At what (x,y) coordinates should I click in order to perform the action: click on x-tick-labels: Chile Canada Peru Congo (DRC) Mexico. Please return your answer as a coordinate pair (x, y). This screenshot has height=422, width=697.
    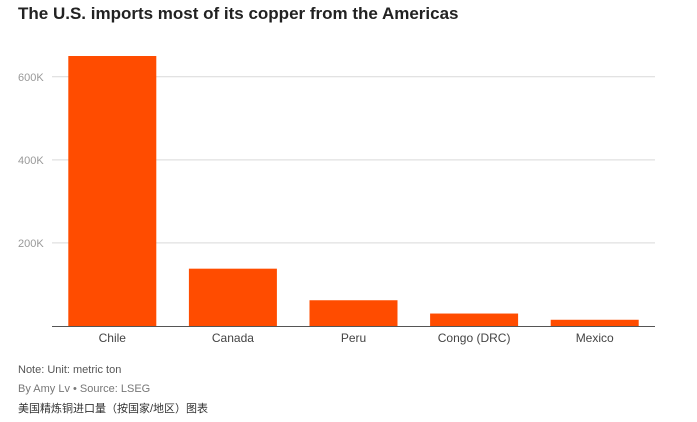
    Looking at the image, I should click on (356, 338).